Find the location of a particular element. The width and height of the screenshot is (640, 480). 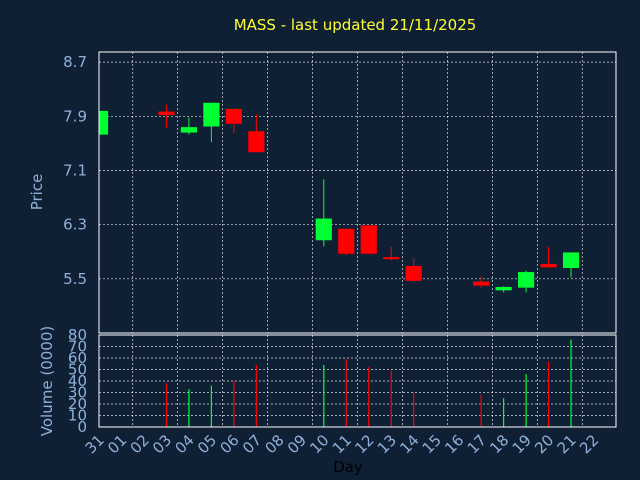

x-tick-label: 22 is located at coordinates (589, 444).